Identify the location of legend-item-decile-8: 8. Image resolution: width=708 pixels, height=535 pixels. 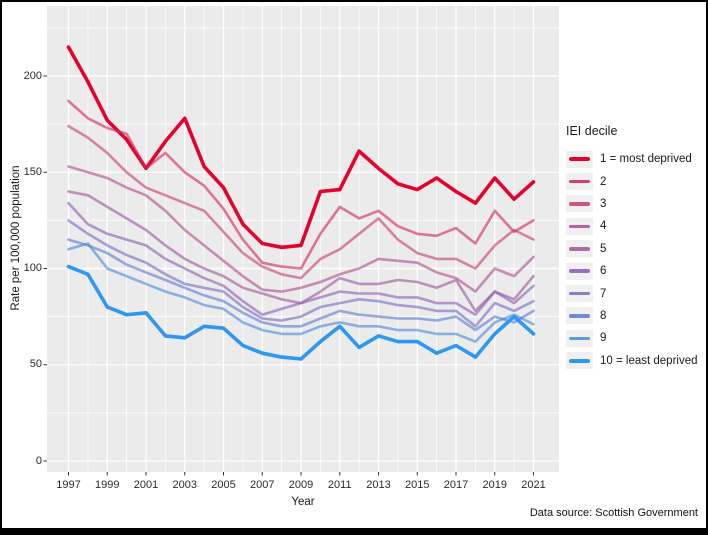
(635, 316).